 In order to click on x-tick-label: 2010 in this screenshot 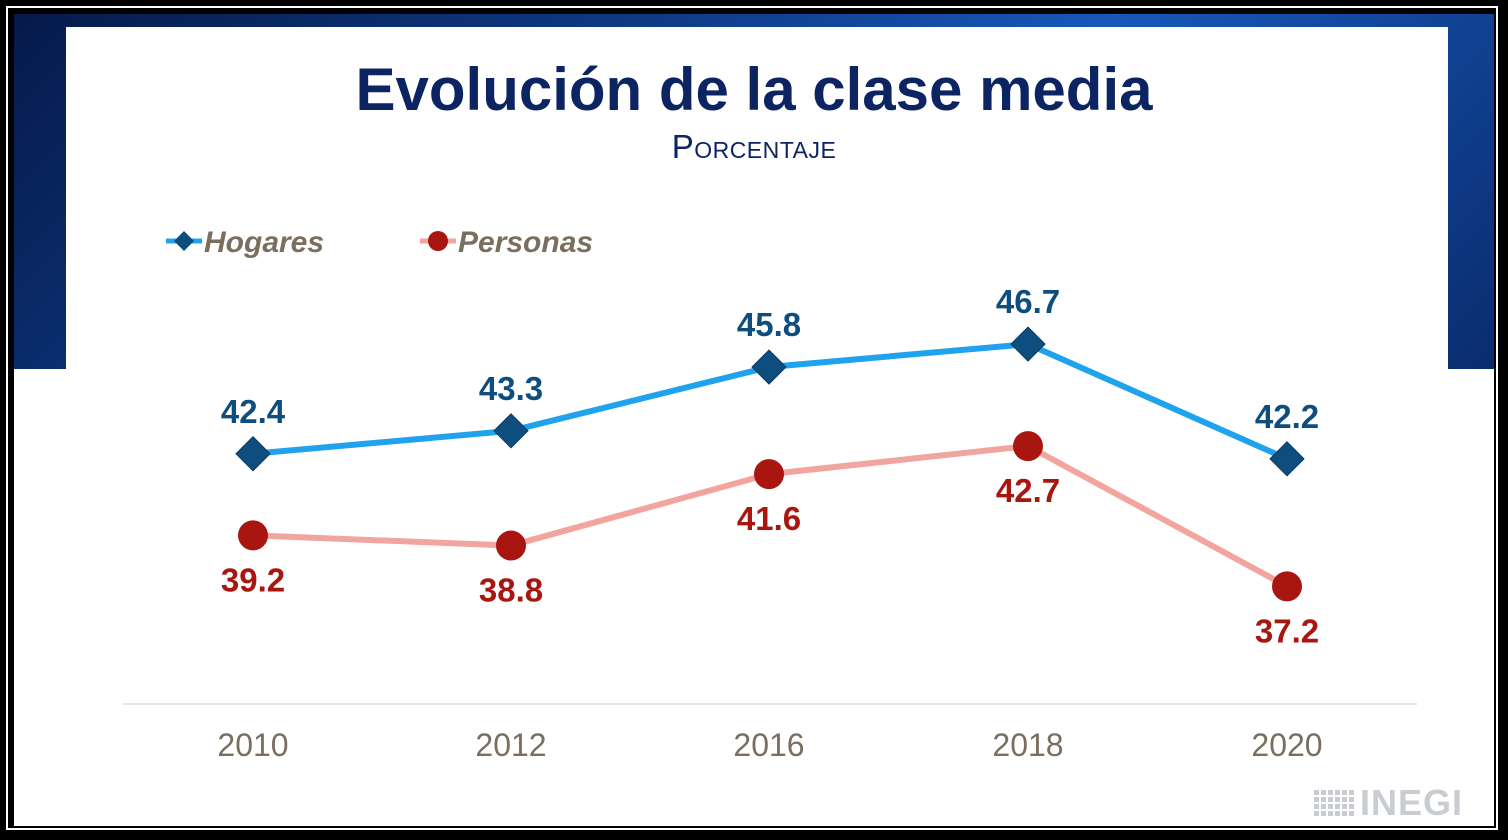, I will do `click(252, 745)`.